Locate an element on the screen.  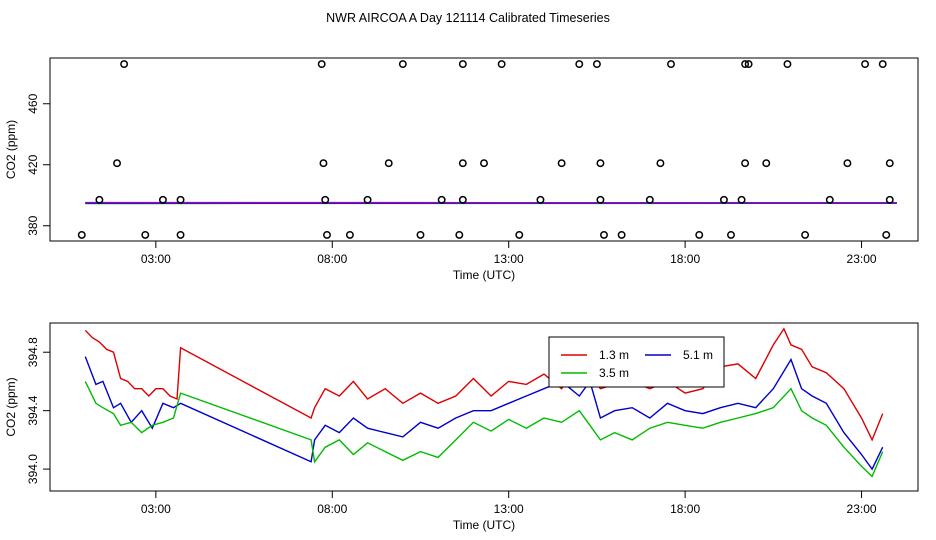
legend-label: 5.1 m is located at coordinates (698, 355).